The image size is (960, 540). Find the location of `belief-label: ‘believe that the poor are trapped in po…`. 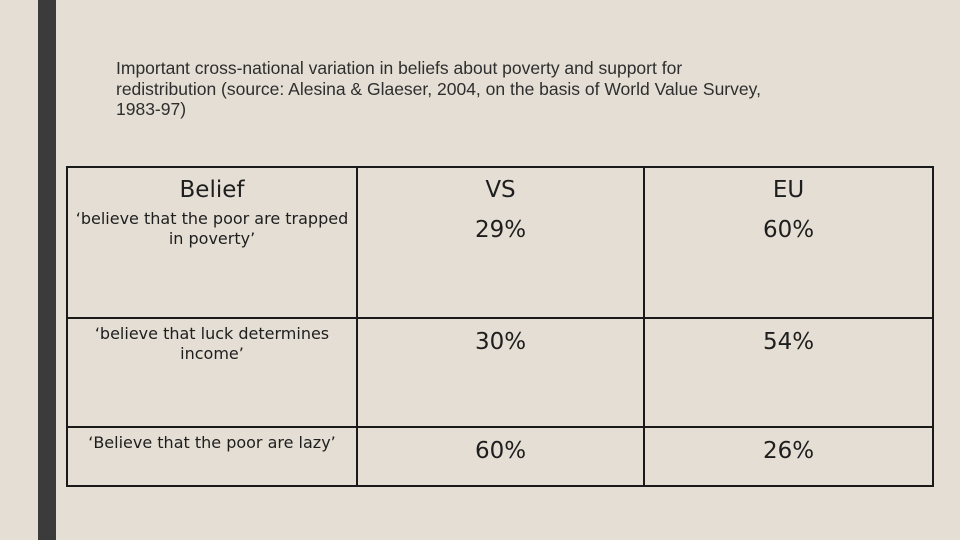

belief-label: ‘believe that the poor are trapped in po… is located at coordinates (212, 228).